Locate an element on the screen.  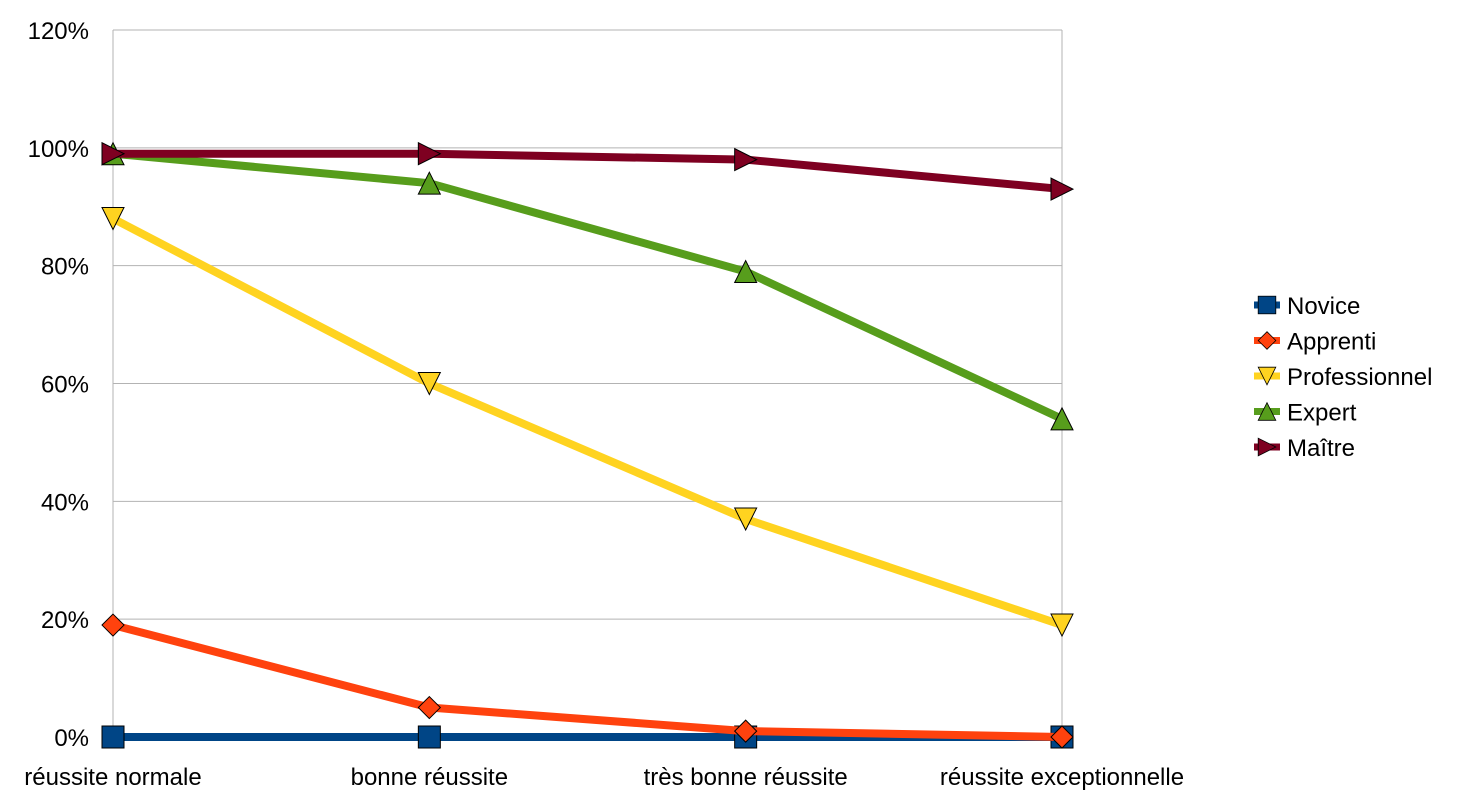
legend-item: Expert is located at coordinates (1305, 413).